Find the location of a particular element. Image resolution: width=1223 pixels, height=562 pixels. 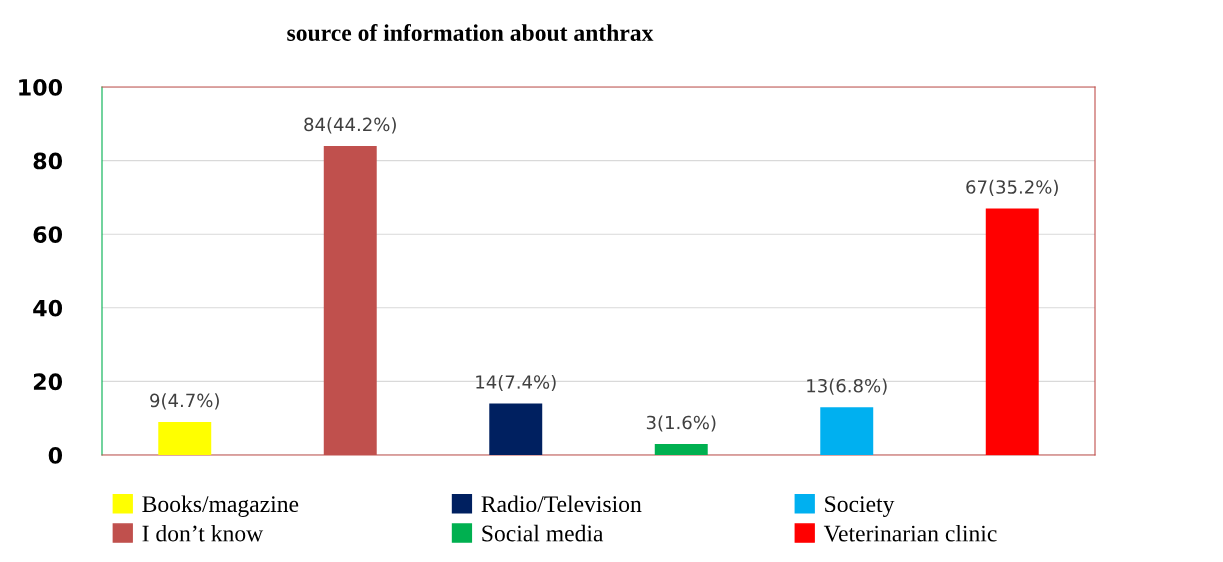

legend-label: Veterinarian clinic is located at coordinates (910, 533).